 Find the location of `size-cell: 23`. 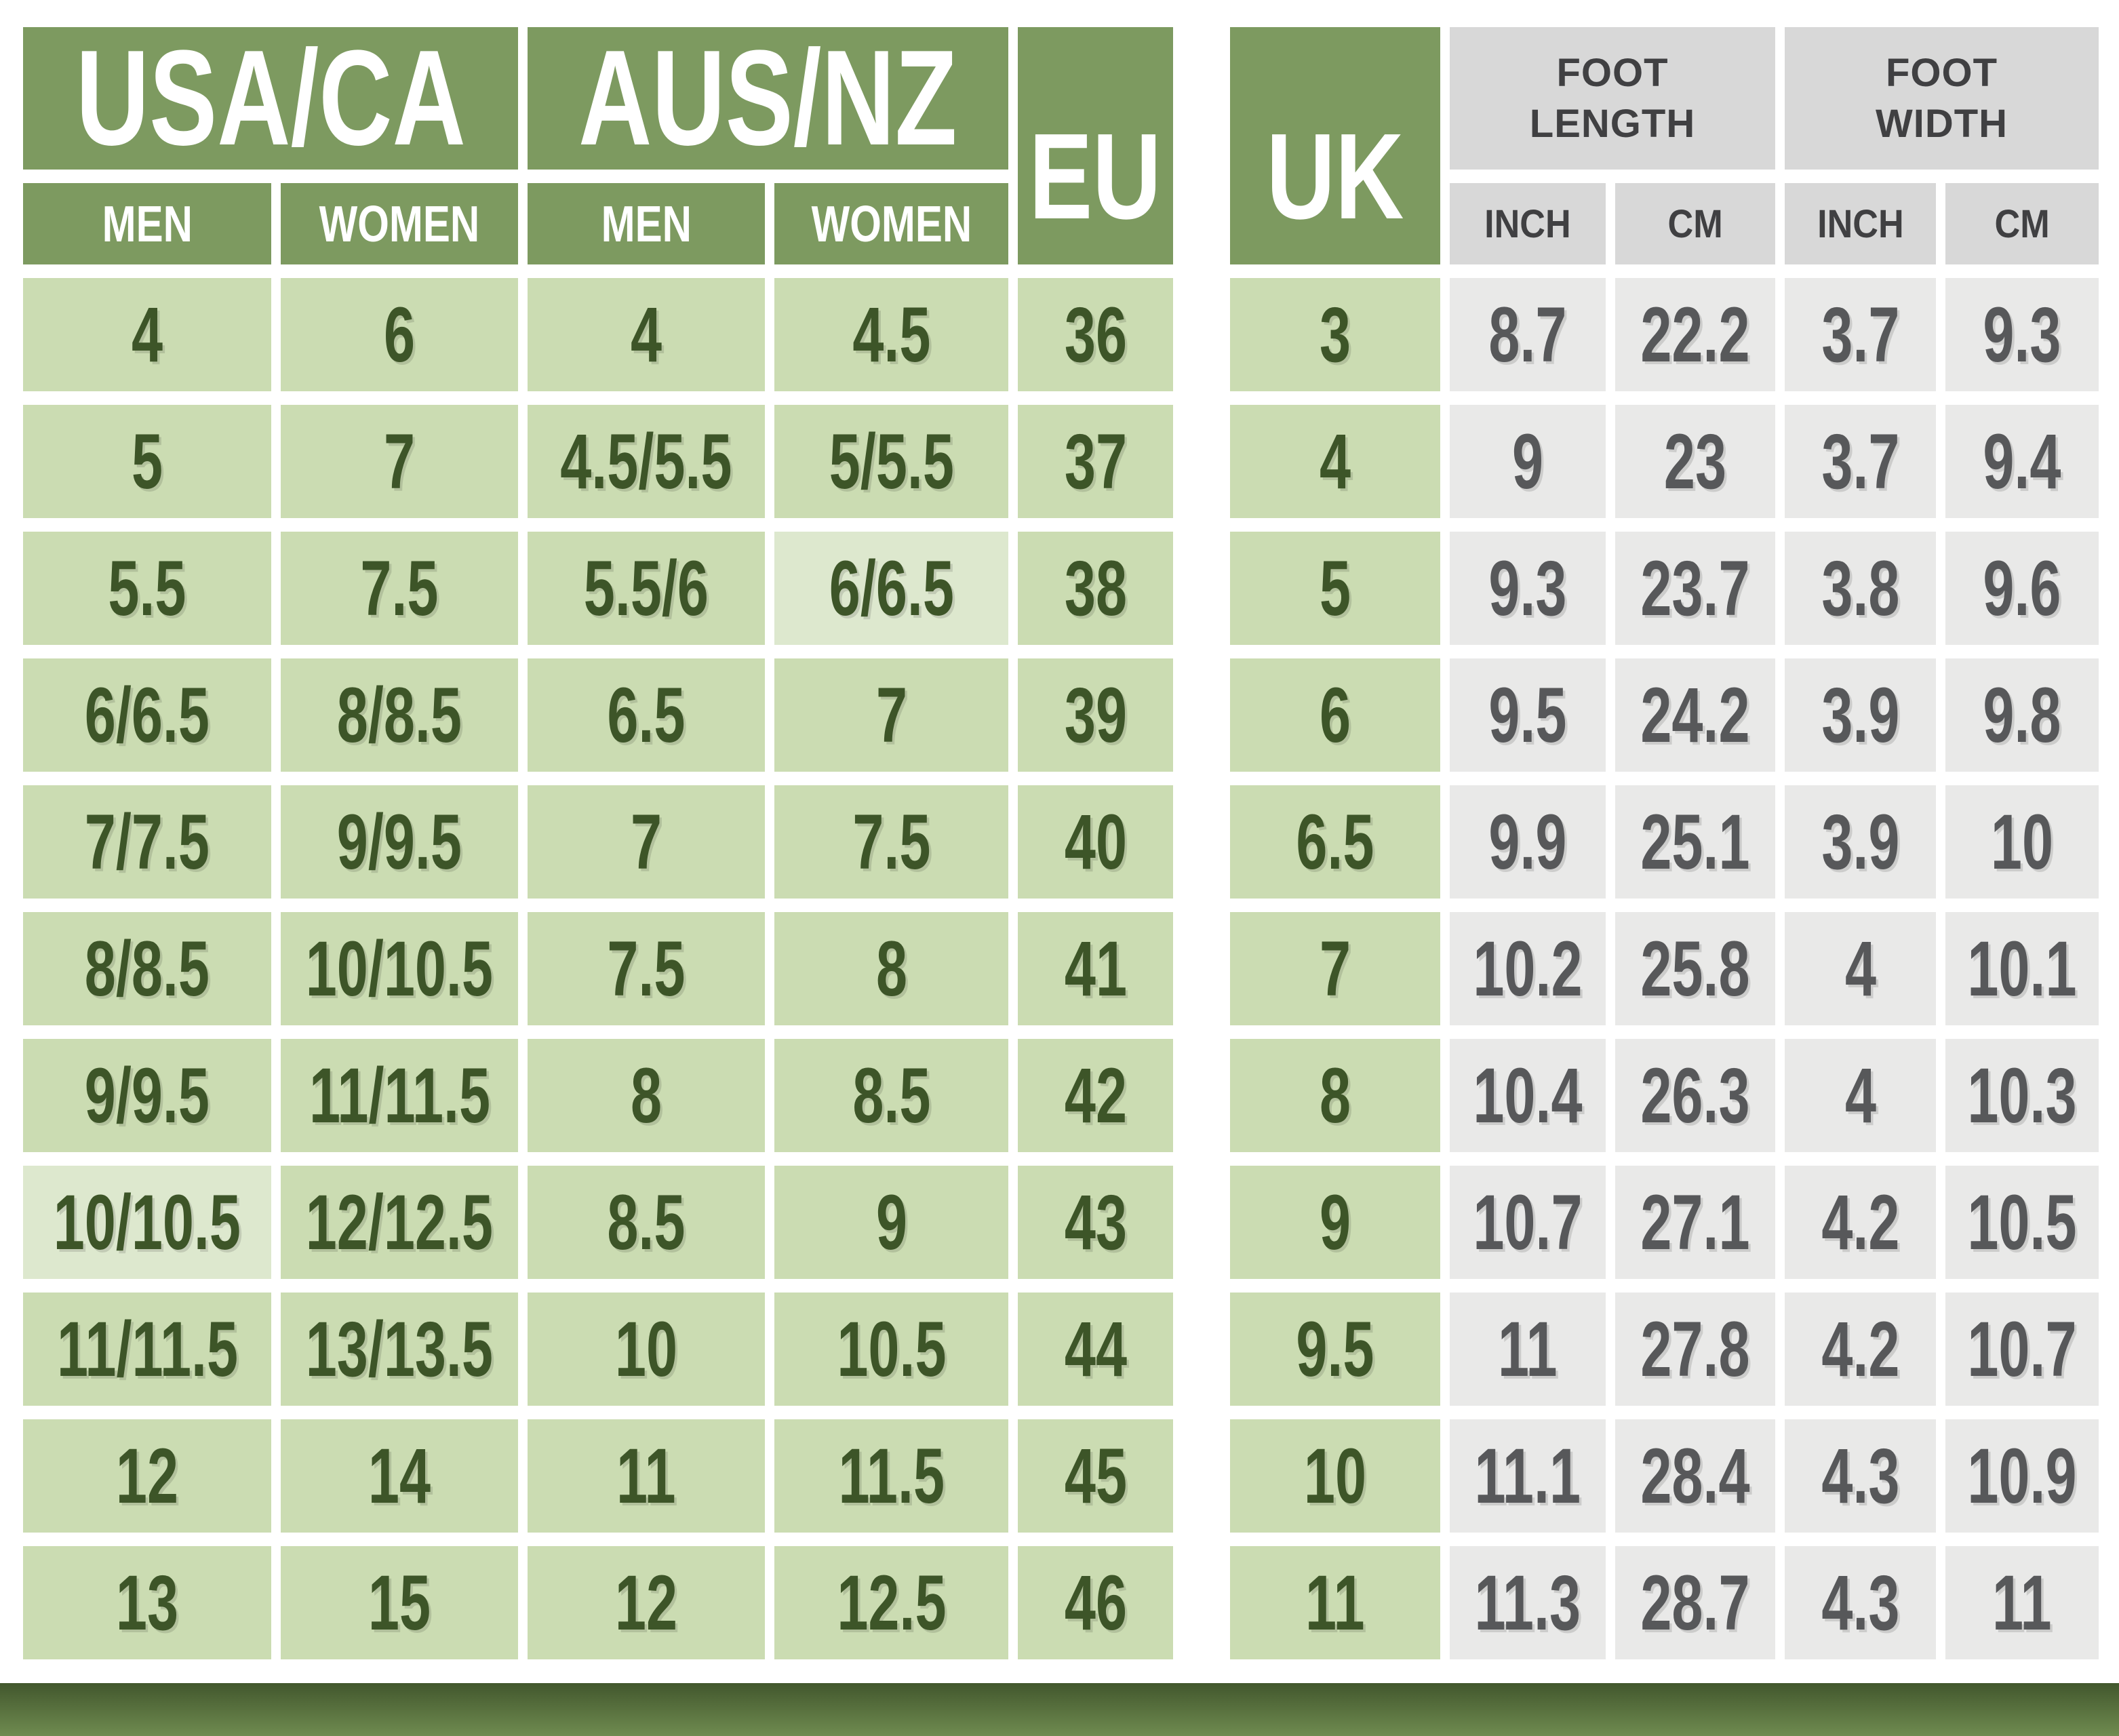

size-cell: 23 is located at coordinates (1695, 461).